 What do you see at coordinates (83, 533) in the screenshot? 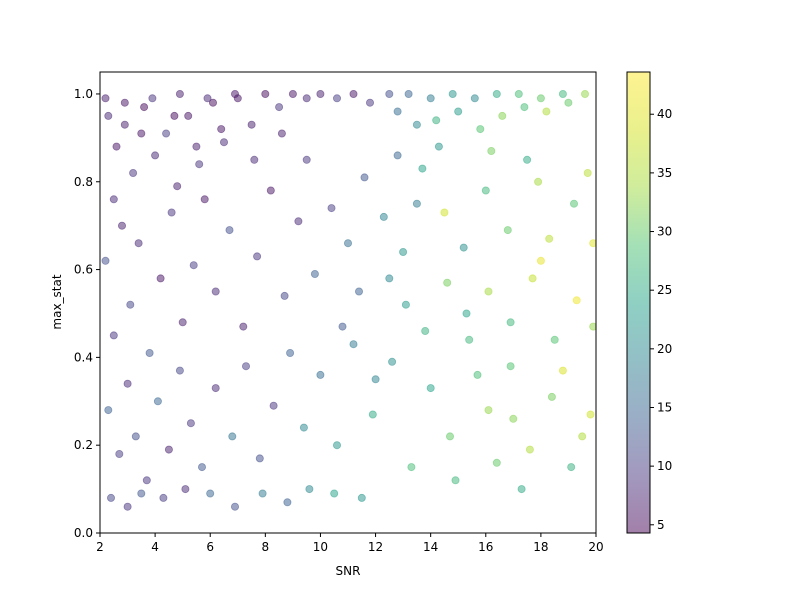
I see `y-tick-label: 0.0` at bounding box center [83, 533].